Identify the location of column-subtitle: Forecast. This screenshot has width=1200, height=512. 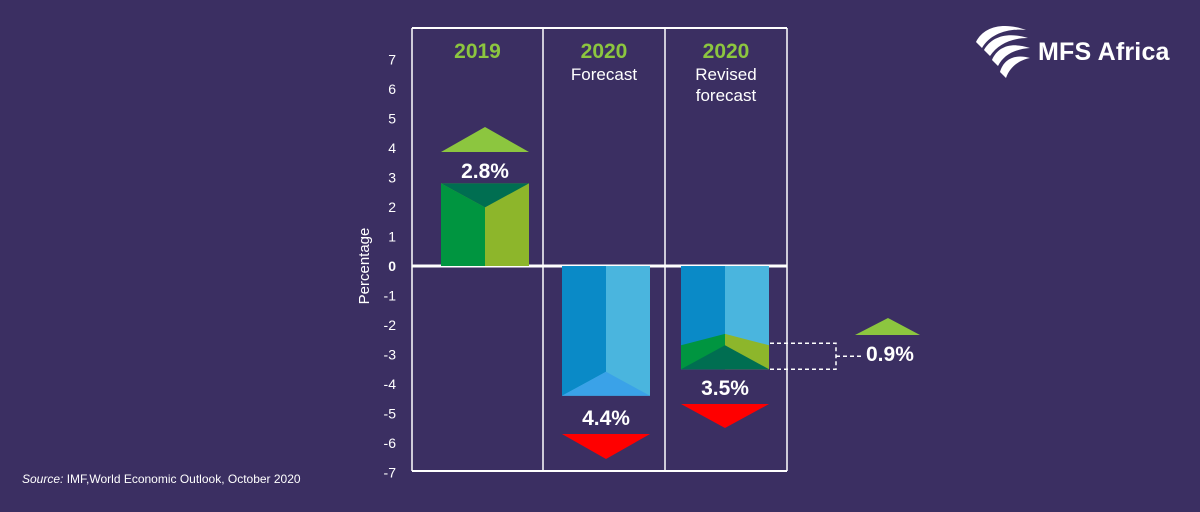
(604, 74).